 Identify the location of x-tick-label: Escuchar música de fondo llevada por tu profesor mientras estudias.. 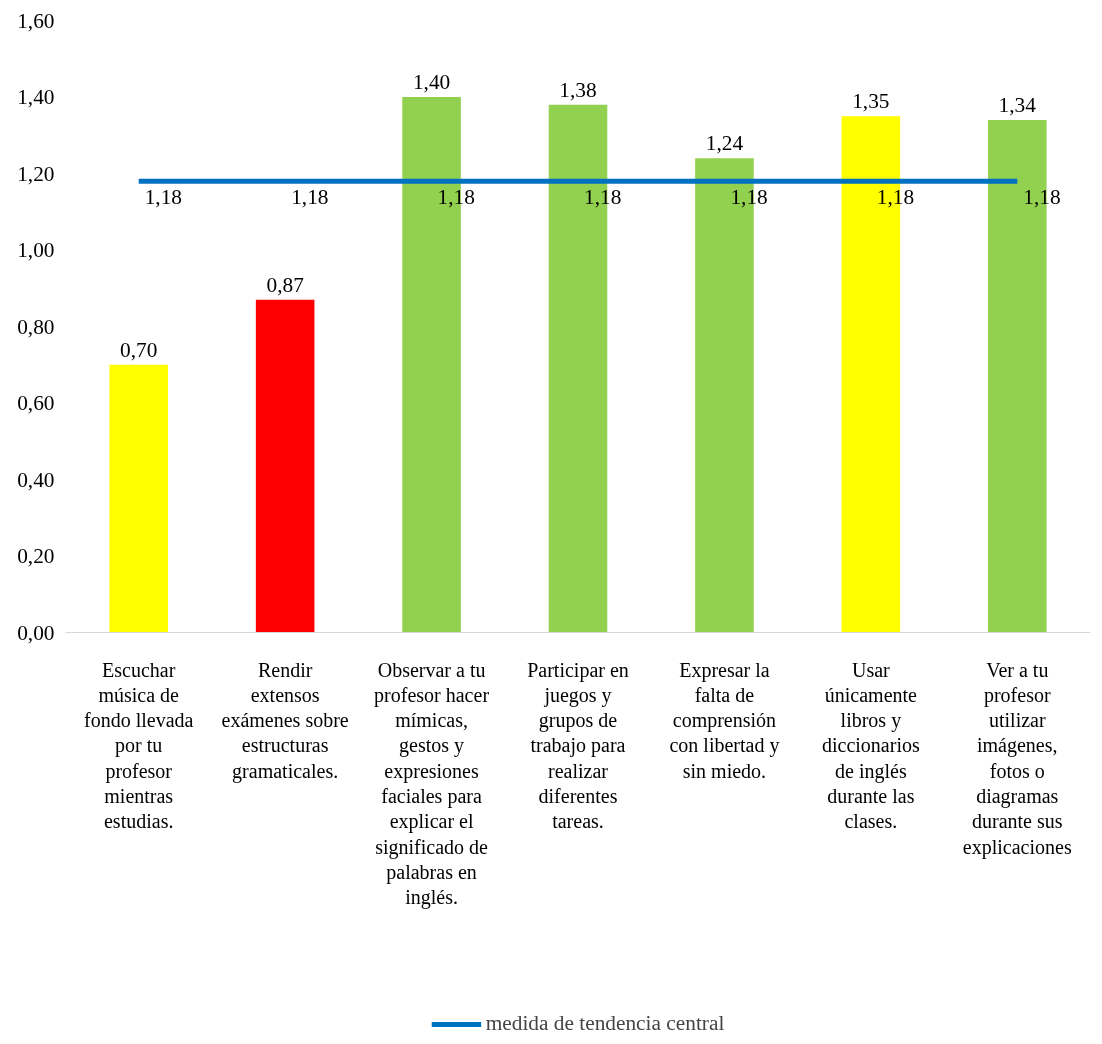
(139, 745).